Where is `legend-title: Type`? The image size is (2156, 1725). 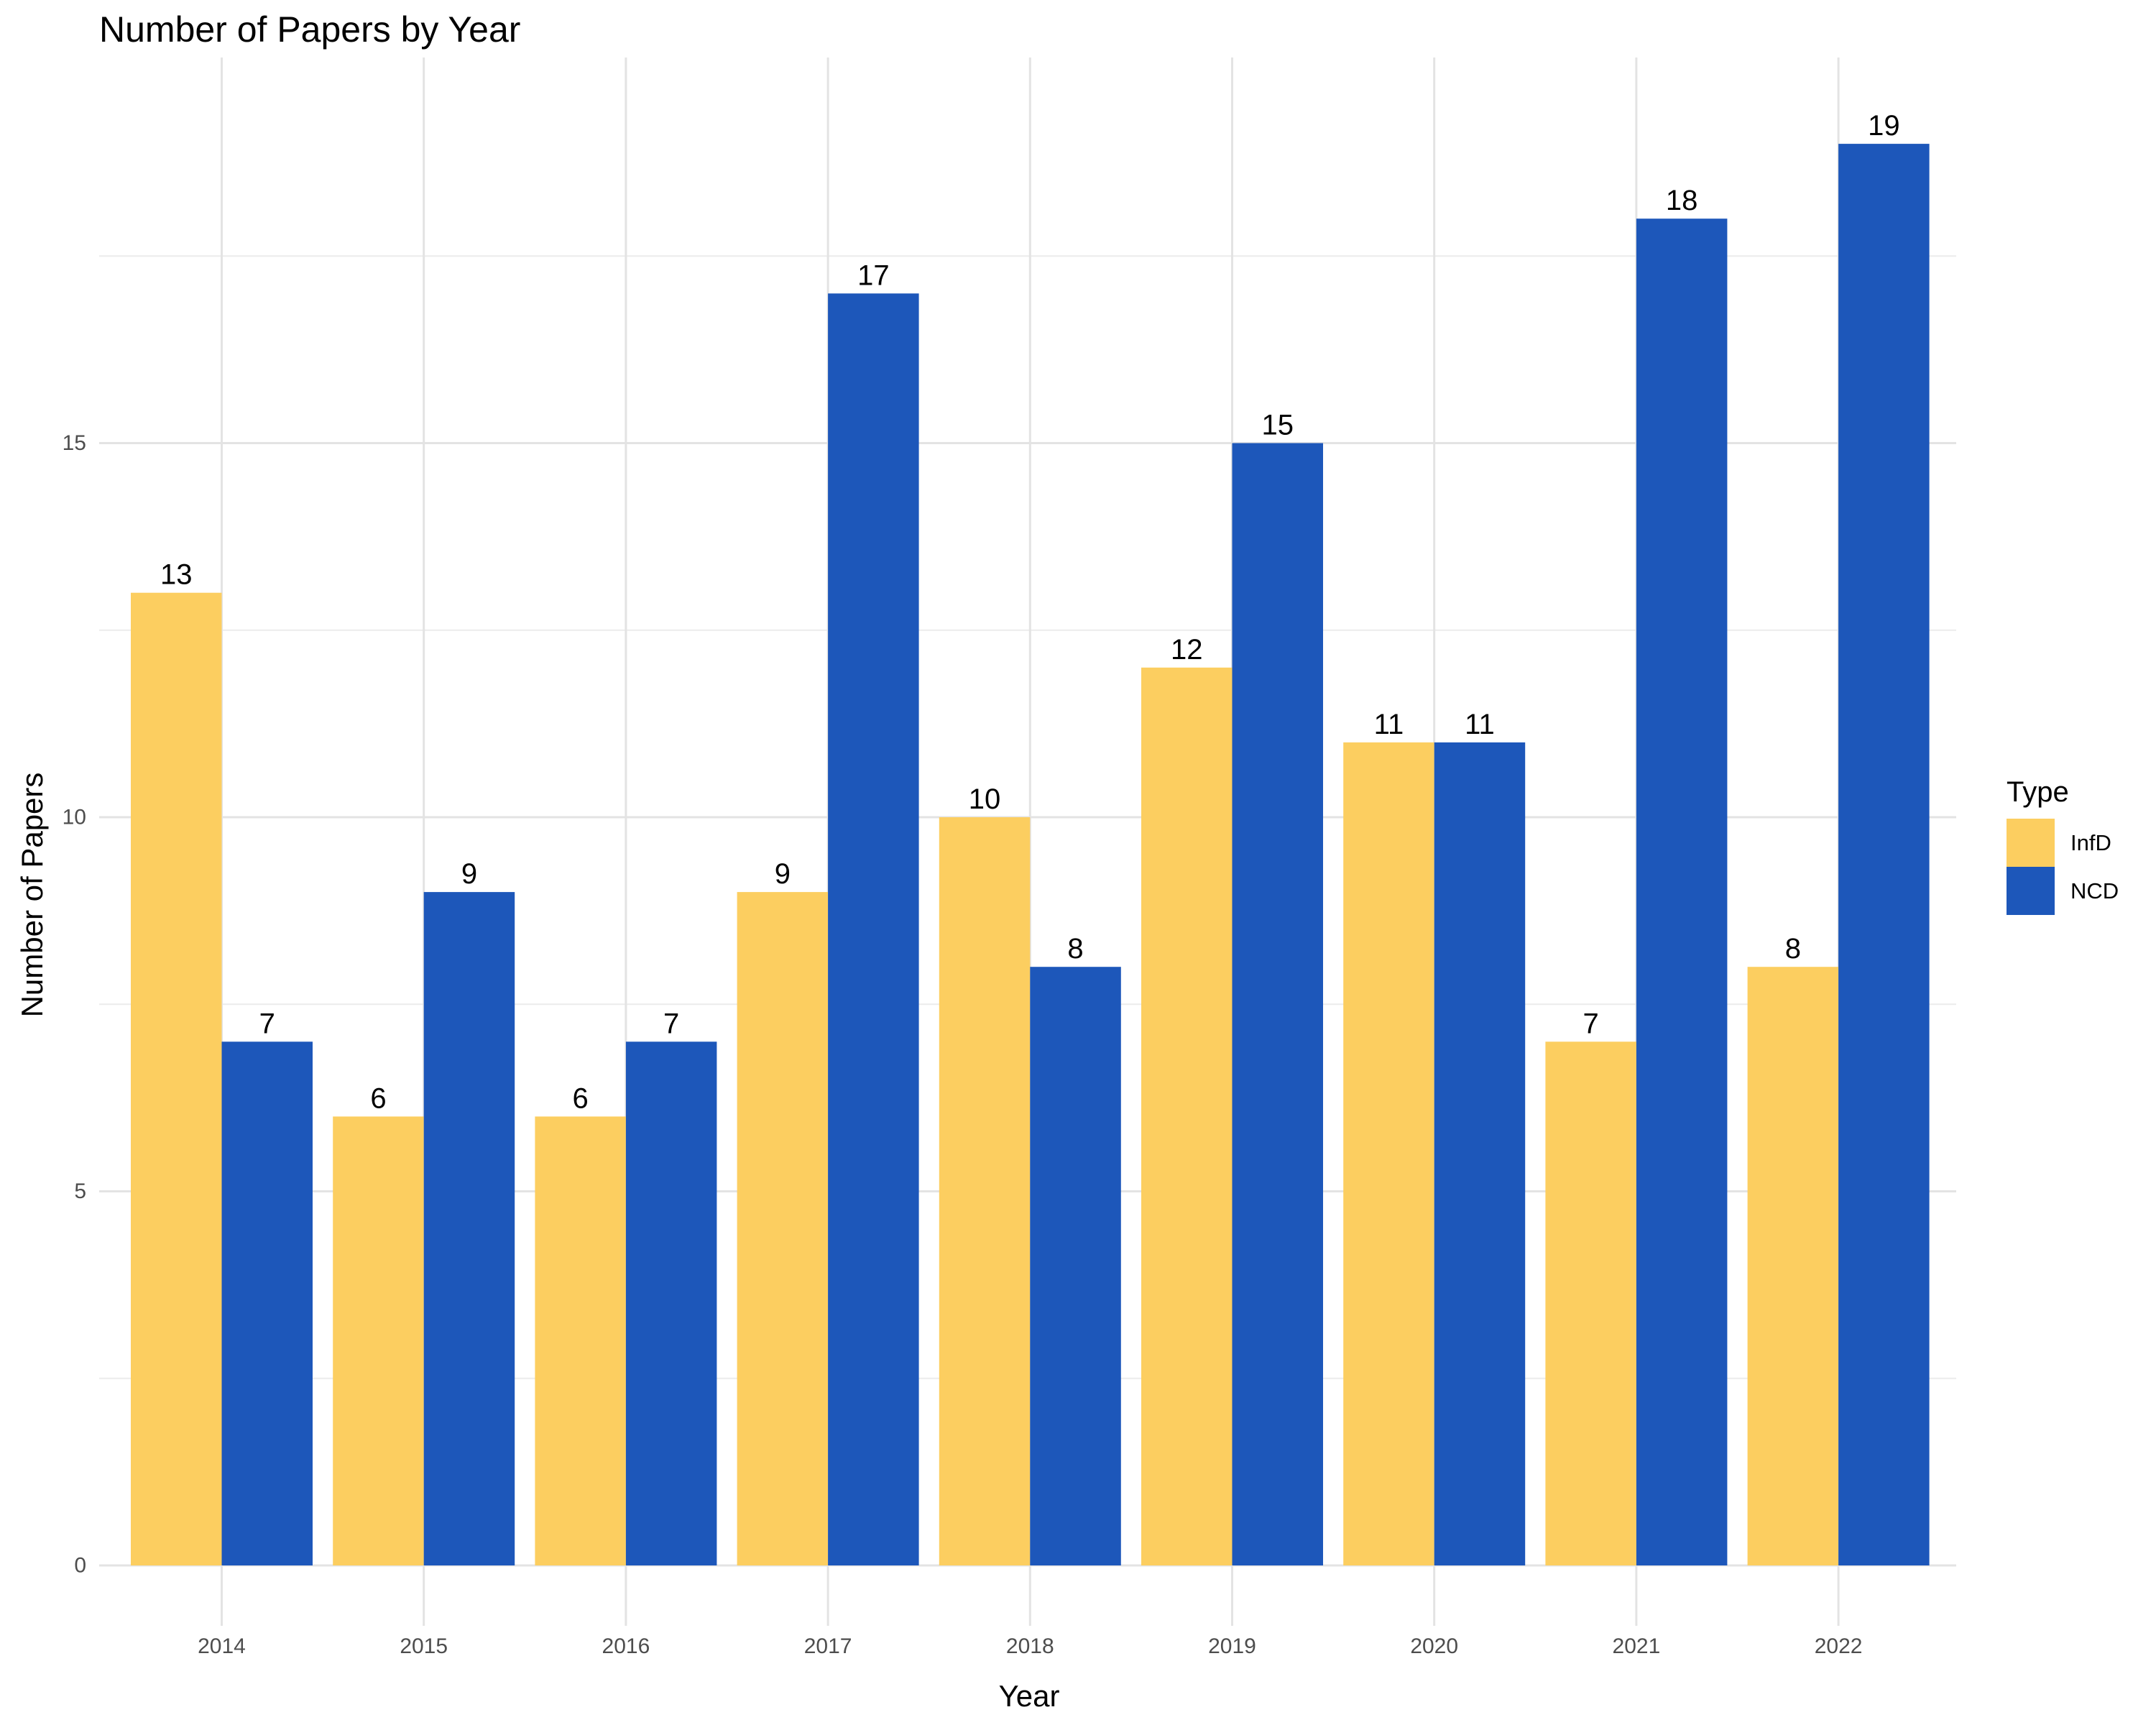 legend-title: Type is located at coordinates (2038, 792).